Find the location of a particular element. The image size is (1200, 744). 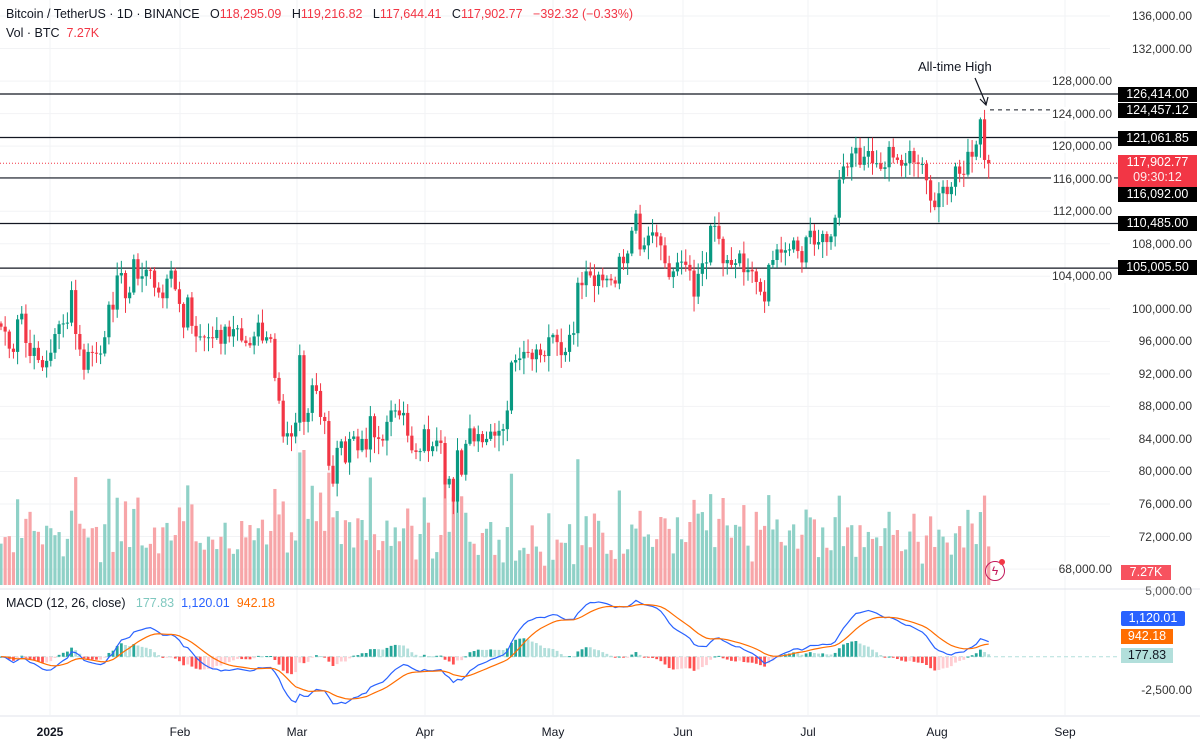

symbol-title: Bitcoin / TetherUS · 1D · BINANCE is located at coordinates (103, 14).